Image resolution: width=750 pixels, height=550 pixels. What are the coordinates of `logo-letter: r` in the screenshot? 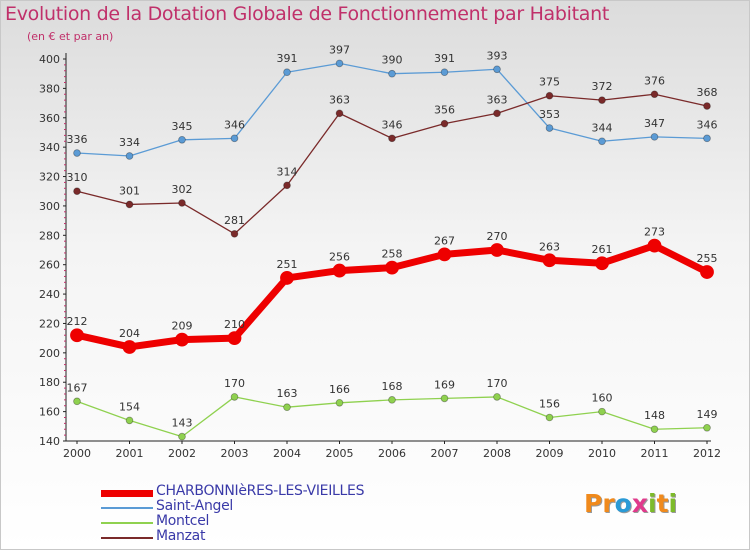 It's located at (608, 503).